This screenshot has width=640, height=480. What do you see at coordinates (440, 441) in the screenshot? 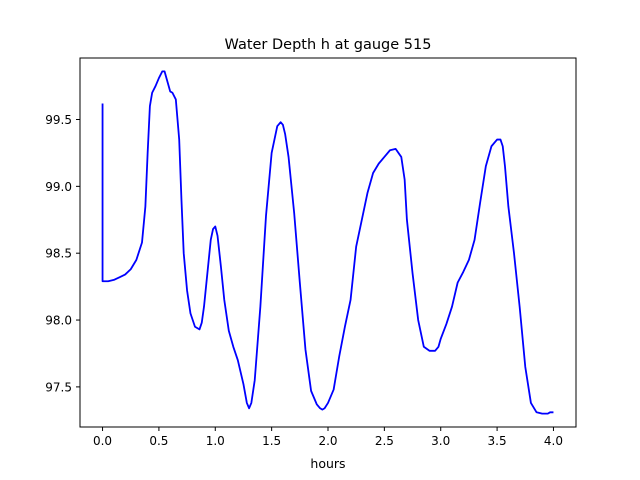
I see `x-tick-label: 3.0` at bounding box center [440, 441].